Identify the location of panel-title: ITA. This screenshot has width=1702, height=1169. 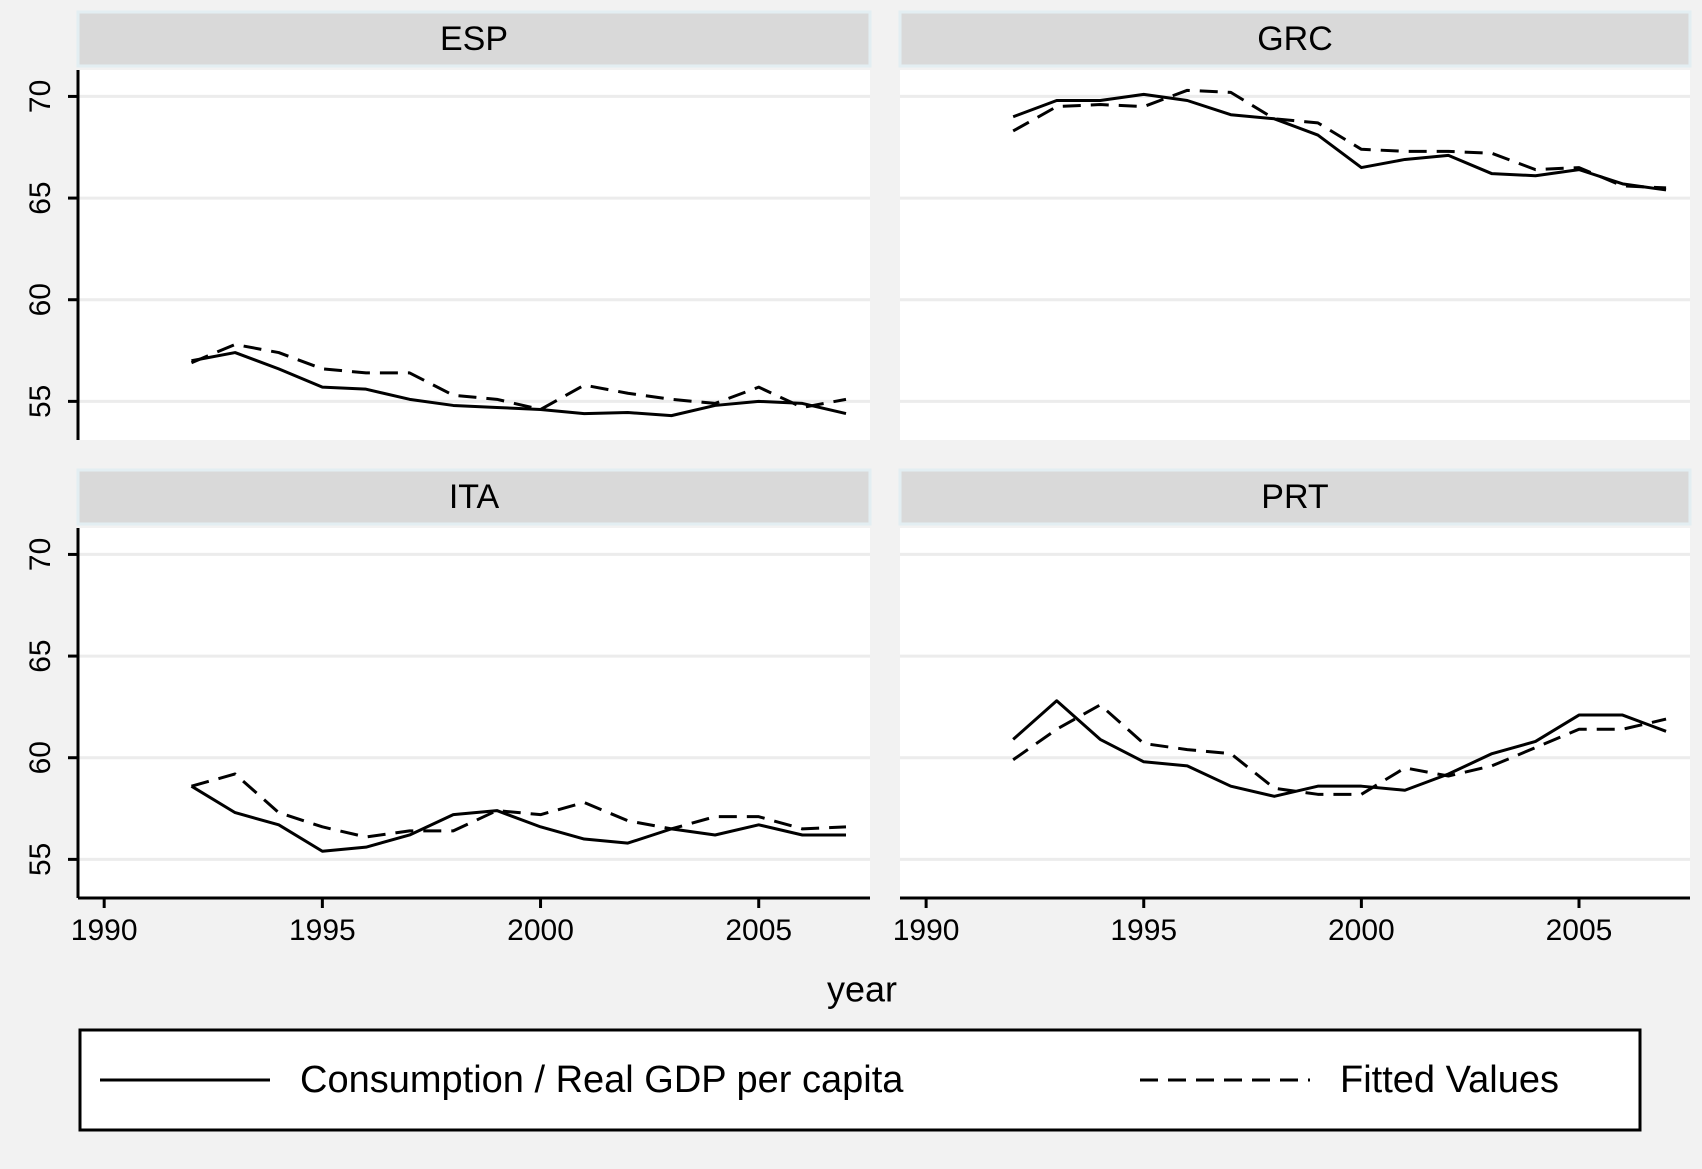
(474, 497).